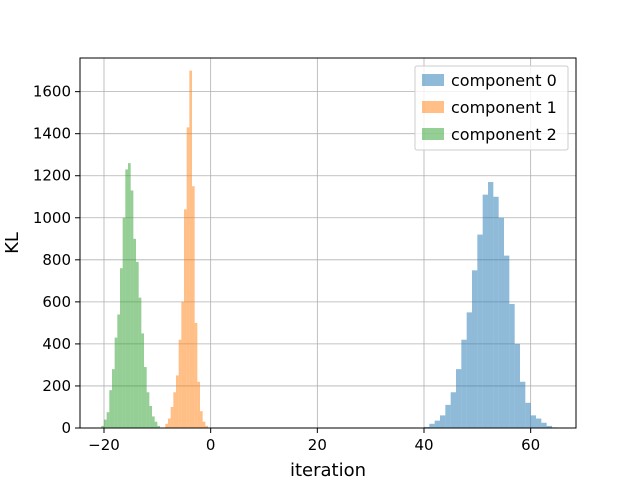 This screenshot has height=480, width=640. I want to click on x-tick-label: −20, so click(104, 445).